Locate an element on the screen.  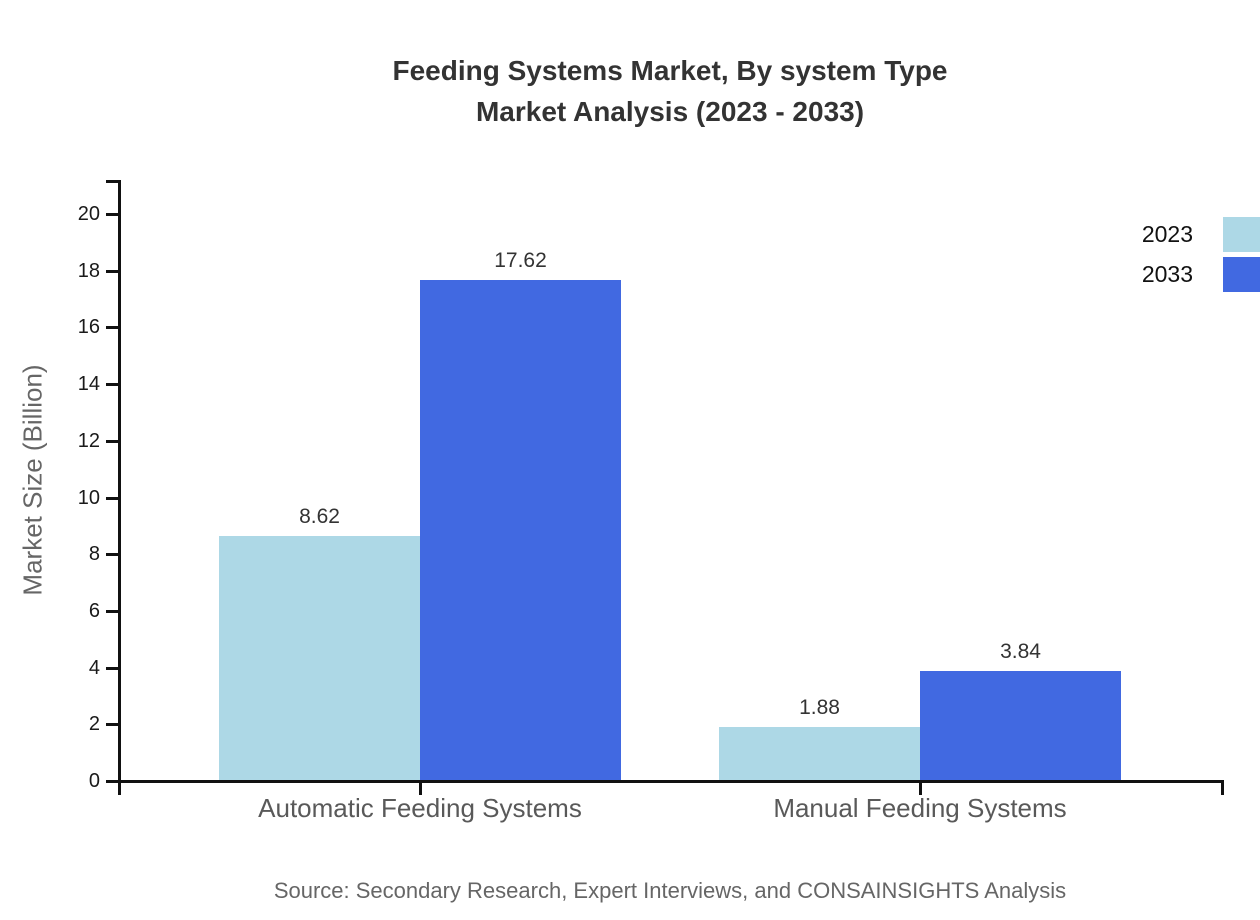
y-tick-label: 4 is located at coordinates (94, 667).